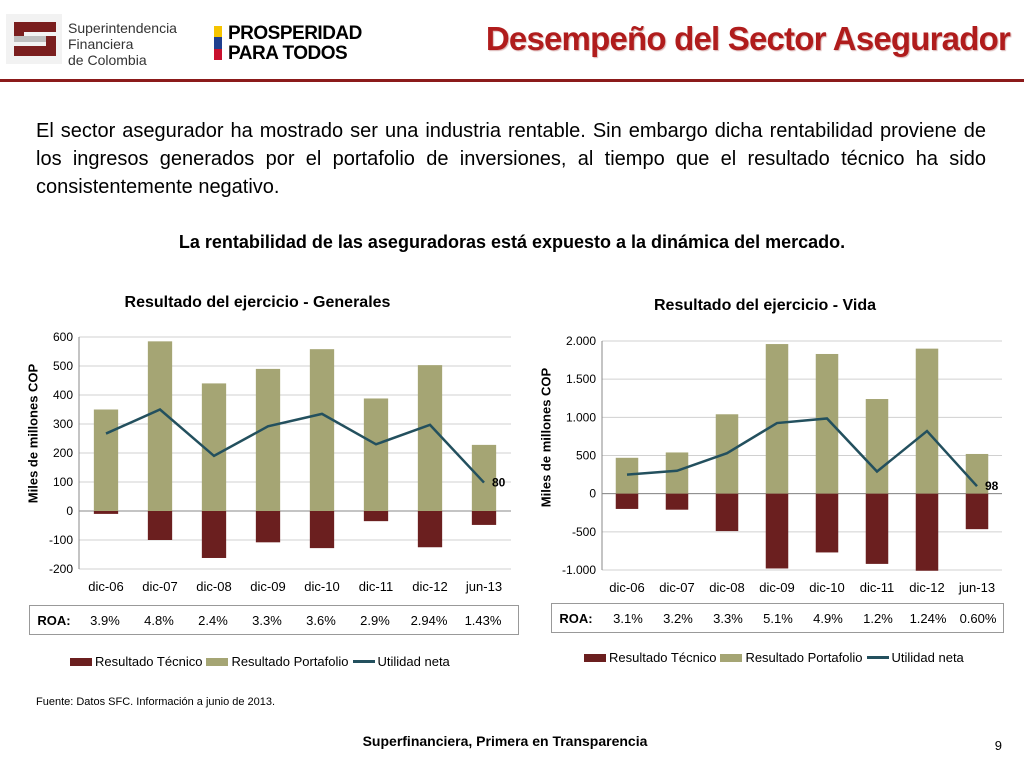 This screenshot has width=1024, height=768. Describe the element at coordinates (877, 587) in the screenshot. I see `x-tick-label: dic-11` at that location.